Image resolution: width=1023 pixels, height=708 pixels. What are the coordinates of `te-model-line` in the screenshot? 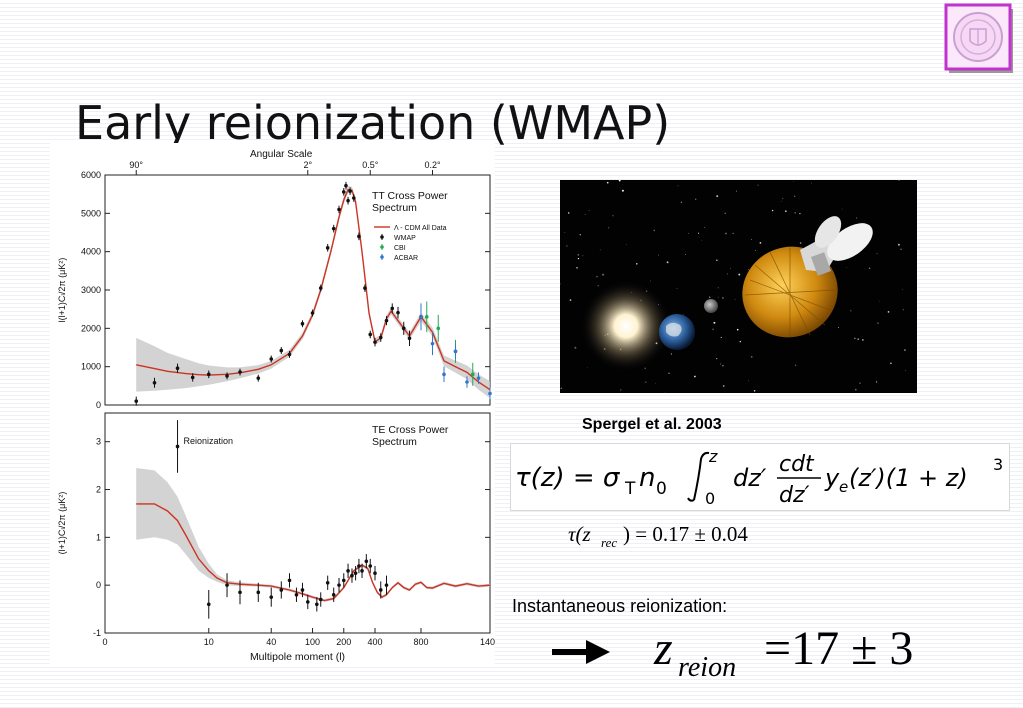 It's located at (313, 552).